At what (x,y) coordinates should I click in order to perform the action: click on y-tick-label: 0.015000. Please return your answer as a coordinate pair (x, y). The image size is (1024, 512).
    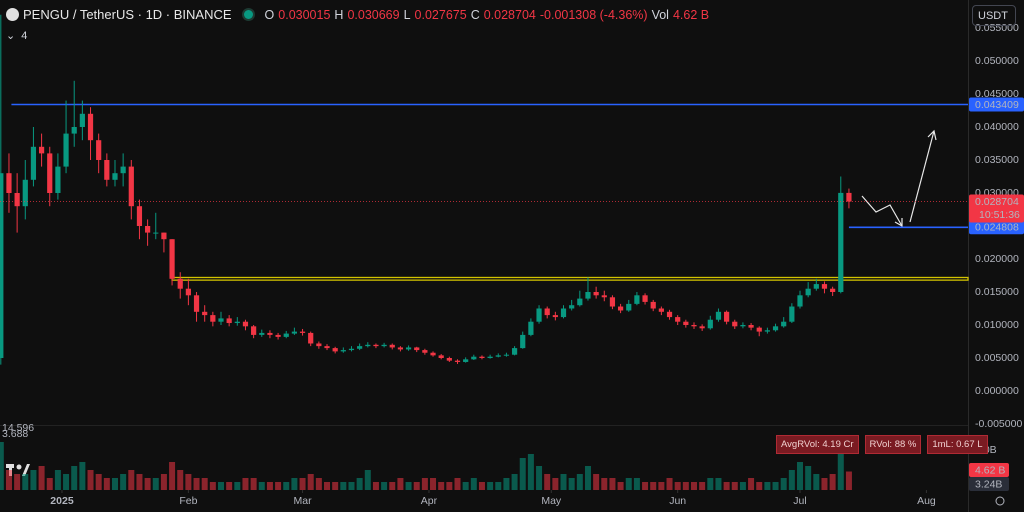
    Looking at the image, I should click on (997, 292).